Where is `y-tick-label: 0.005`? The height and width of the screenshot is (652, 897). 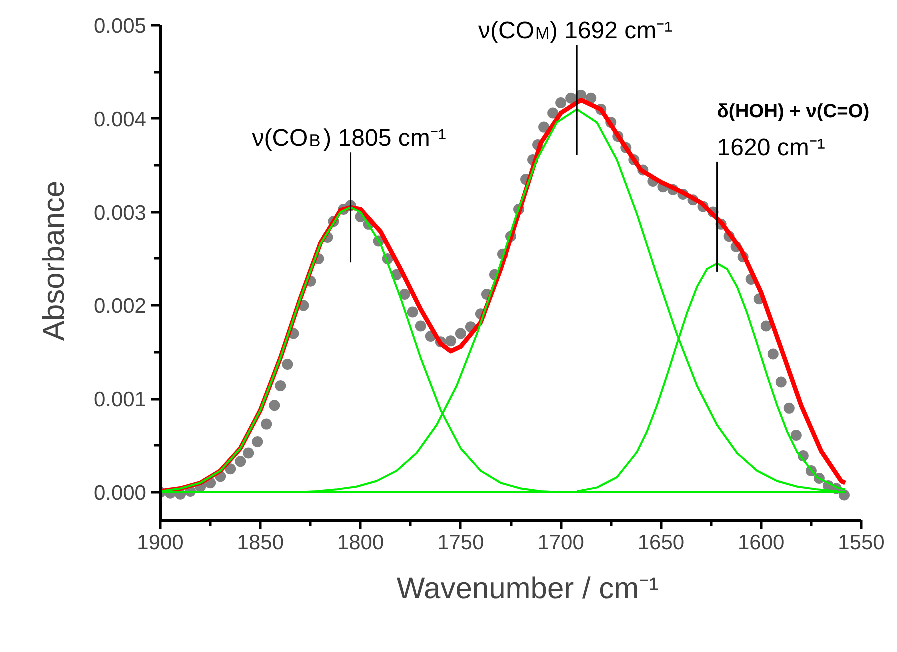
y-tick-label: 0.005 is located at coordinates (120, 26).